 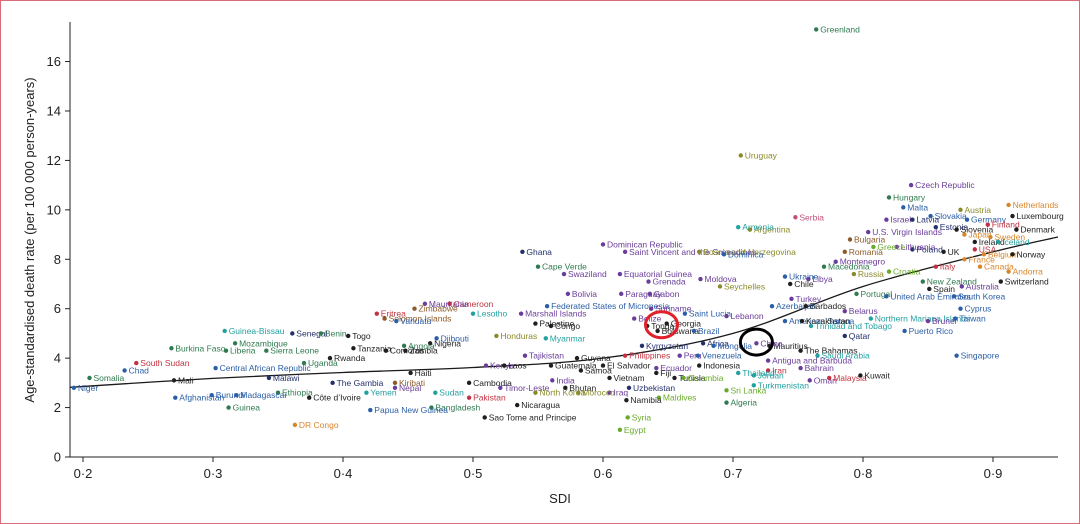 I want to click on point-algeria, so click(x=726, y=402).